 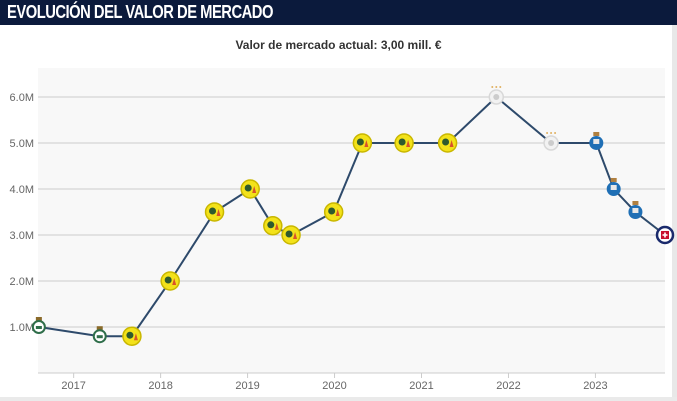 What do you see at coordinates (595, 386) in the screenshot?
I see `x-tick-label: 2023` at bounding box center [595, 386].